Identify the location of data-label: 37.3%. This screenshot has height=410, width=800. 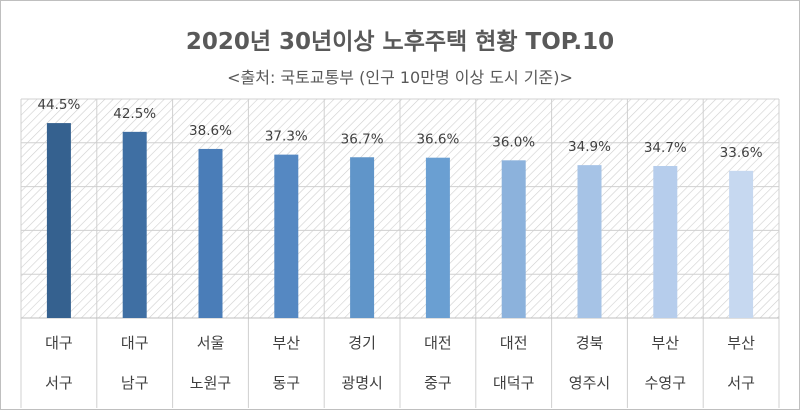
(286, 137).